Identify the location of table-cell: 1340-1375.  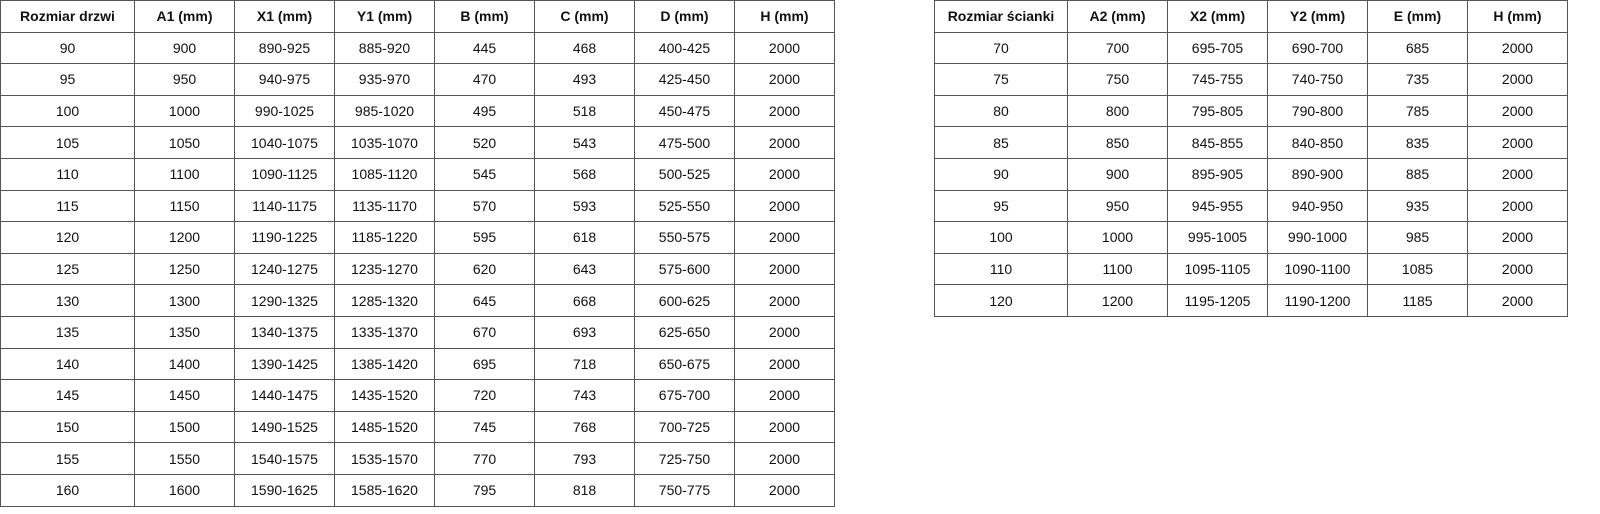
(284, 332).